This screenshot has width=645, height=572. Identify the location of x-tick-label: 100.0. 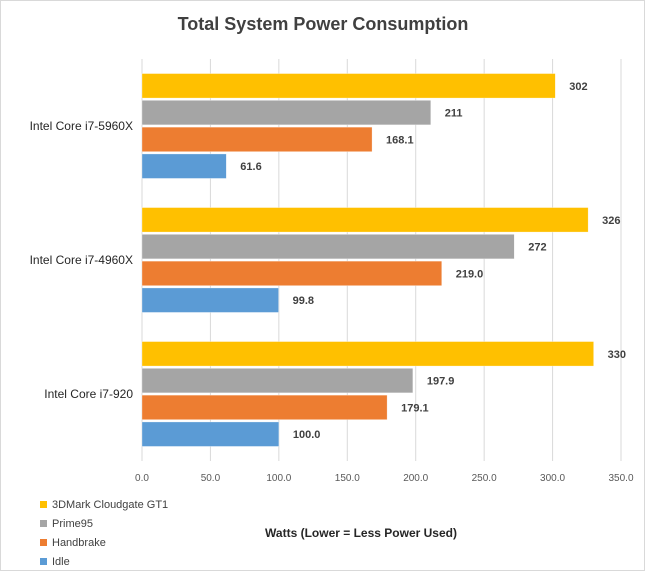
(278, 478).